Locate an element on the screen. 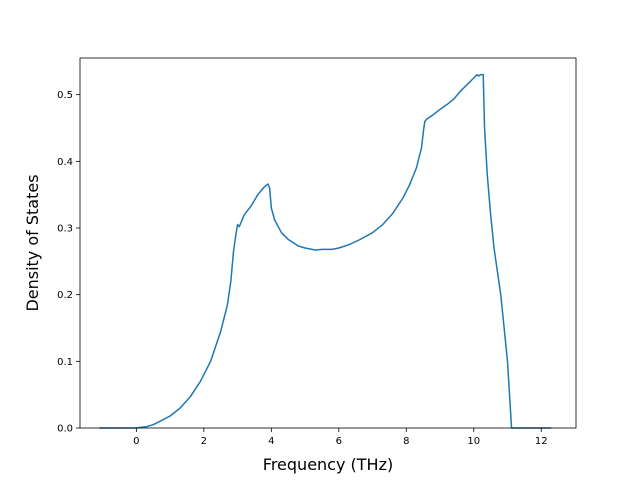  x-tick-label: 12 is located at coordinates (541, 441).